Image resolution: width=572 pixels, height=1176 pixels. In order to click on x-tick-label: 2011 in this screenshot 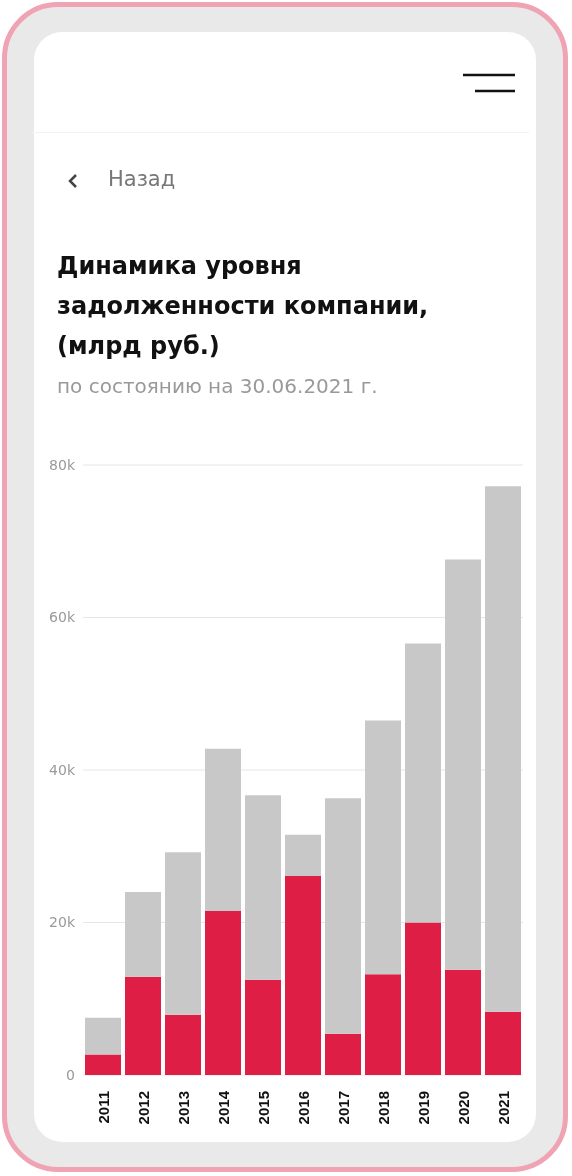, I will do `click(103, 1107)`.